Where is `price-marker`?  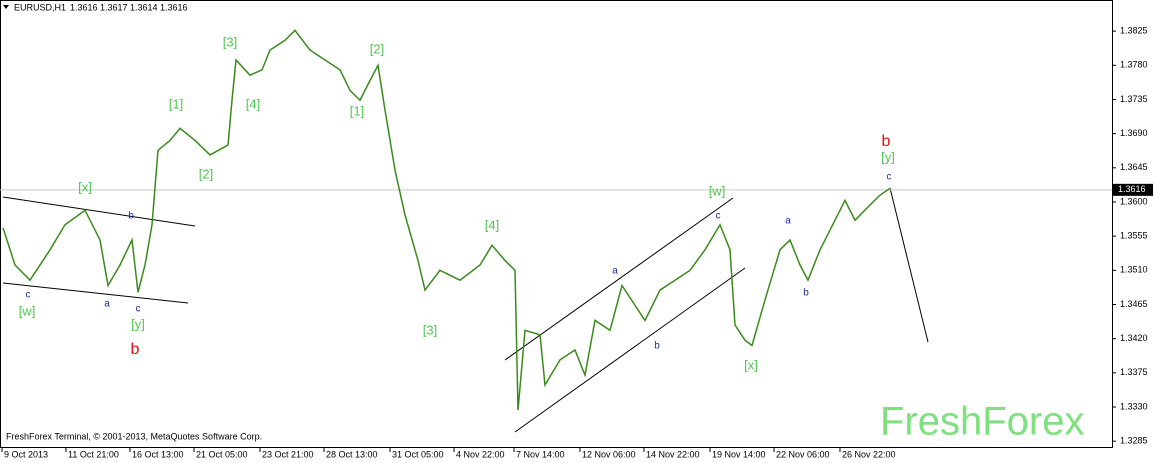 price-marker is located at coordinates (1133, 189).